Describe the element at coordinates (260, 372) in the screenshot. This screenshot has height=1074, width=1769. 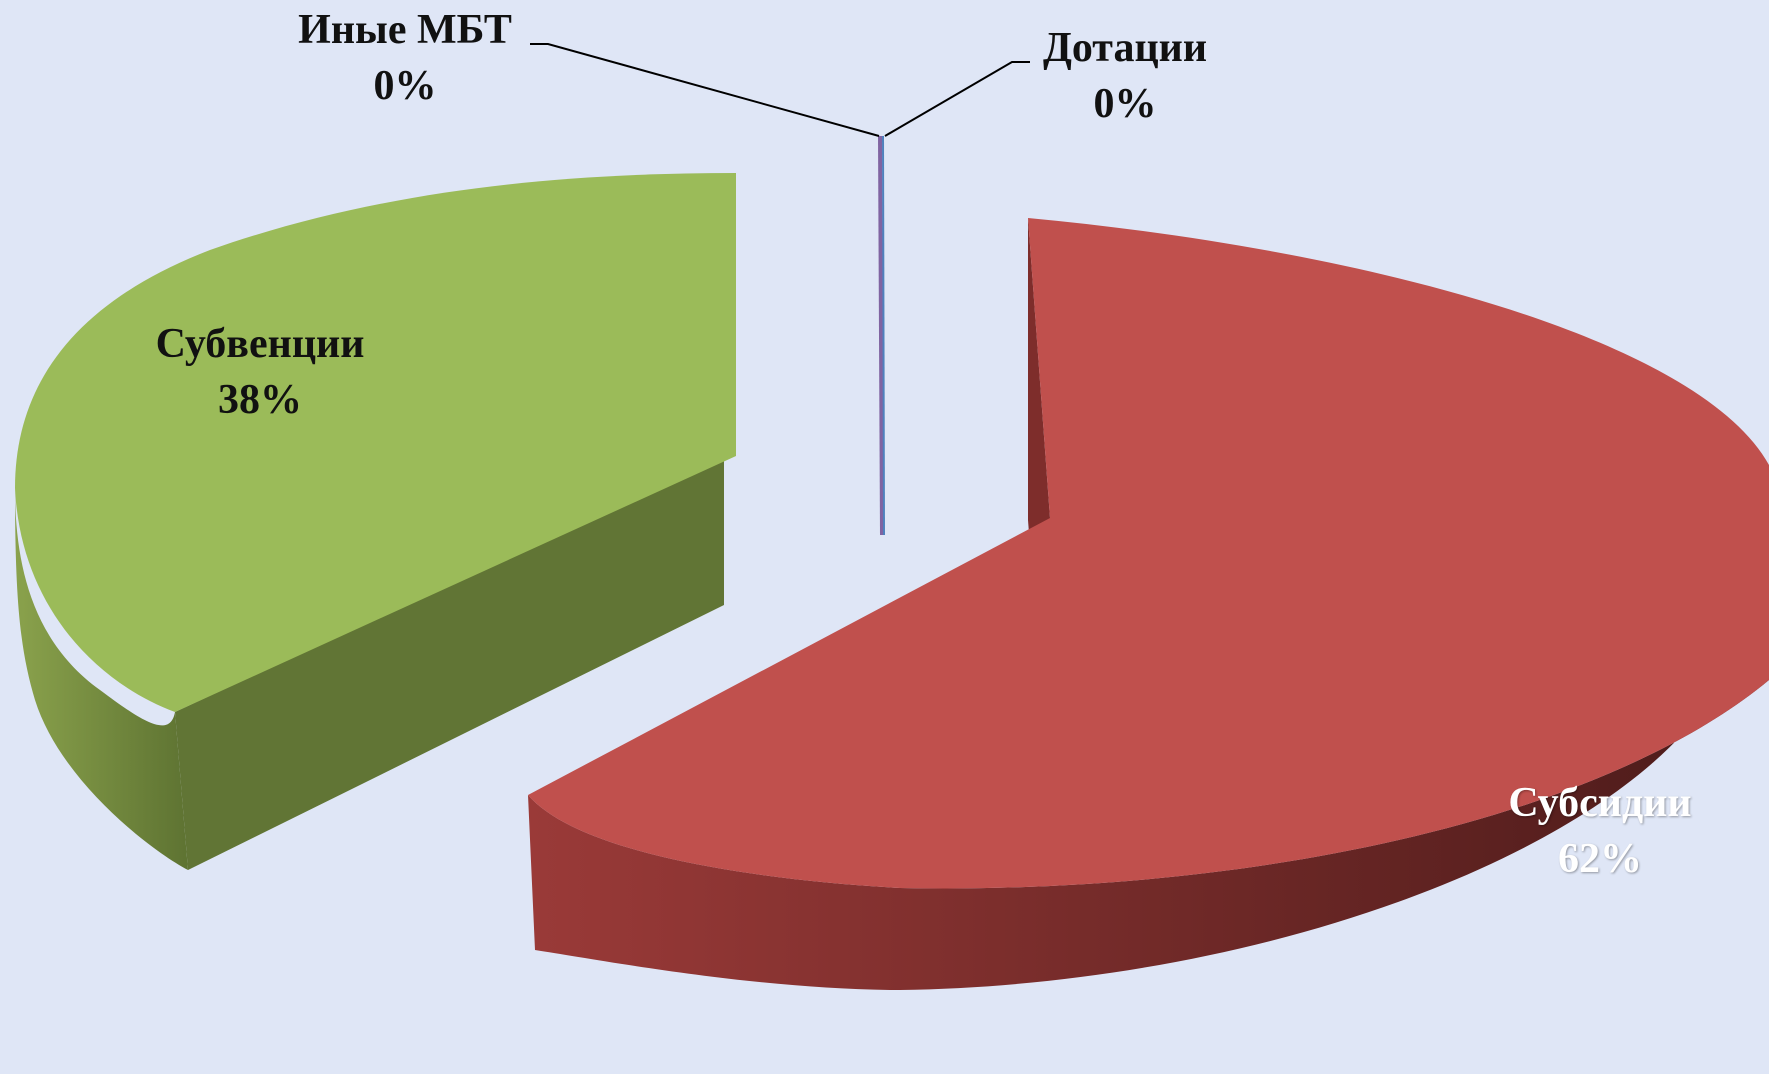
I see `data-label-subvencii: Субвенции 38%` at that location.